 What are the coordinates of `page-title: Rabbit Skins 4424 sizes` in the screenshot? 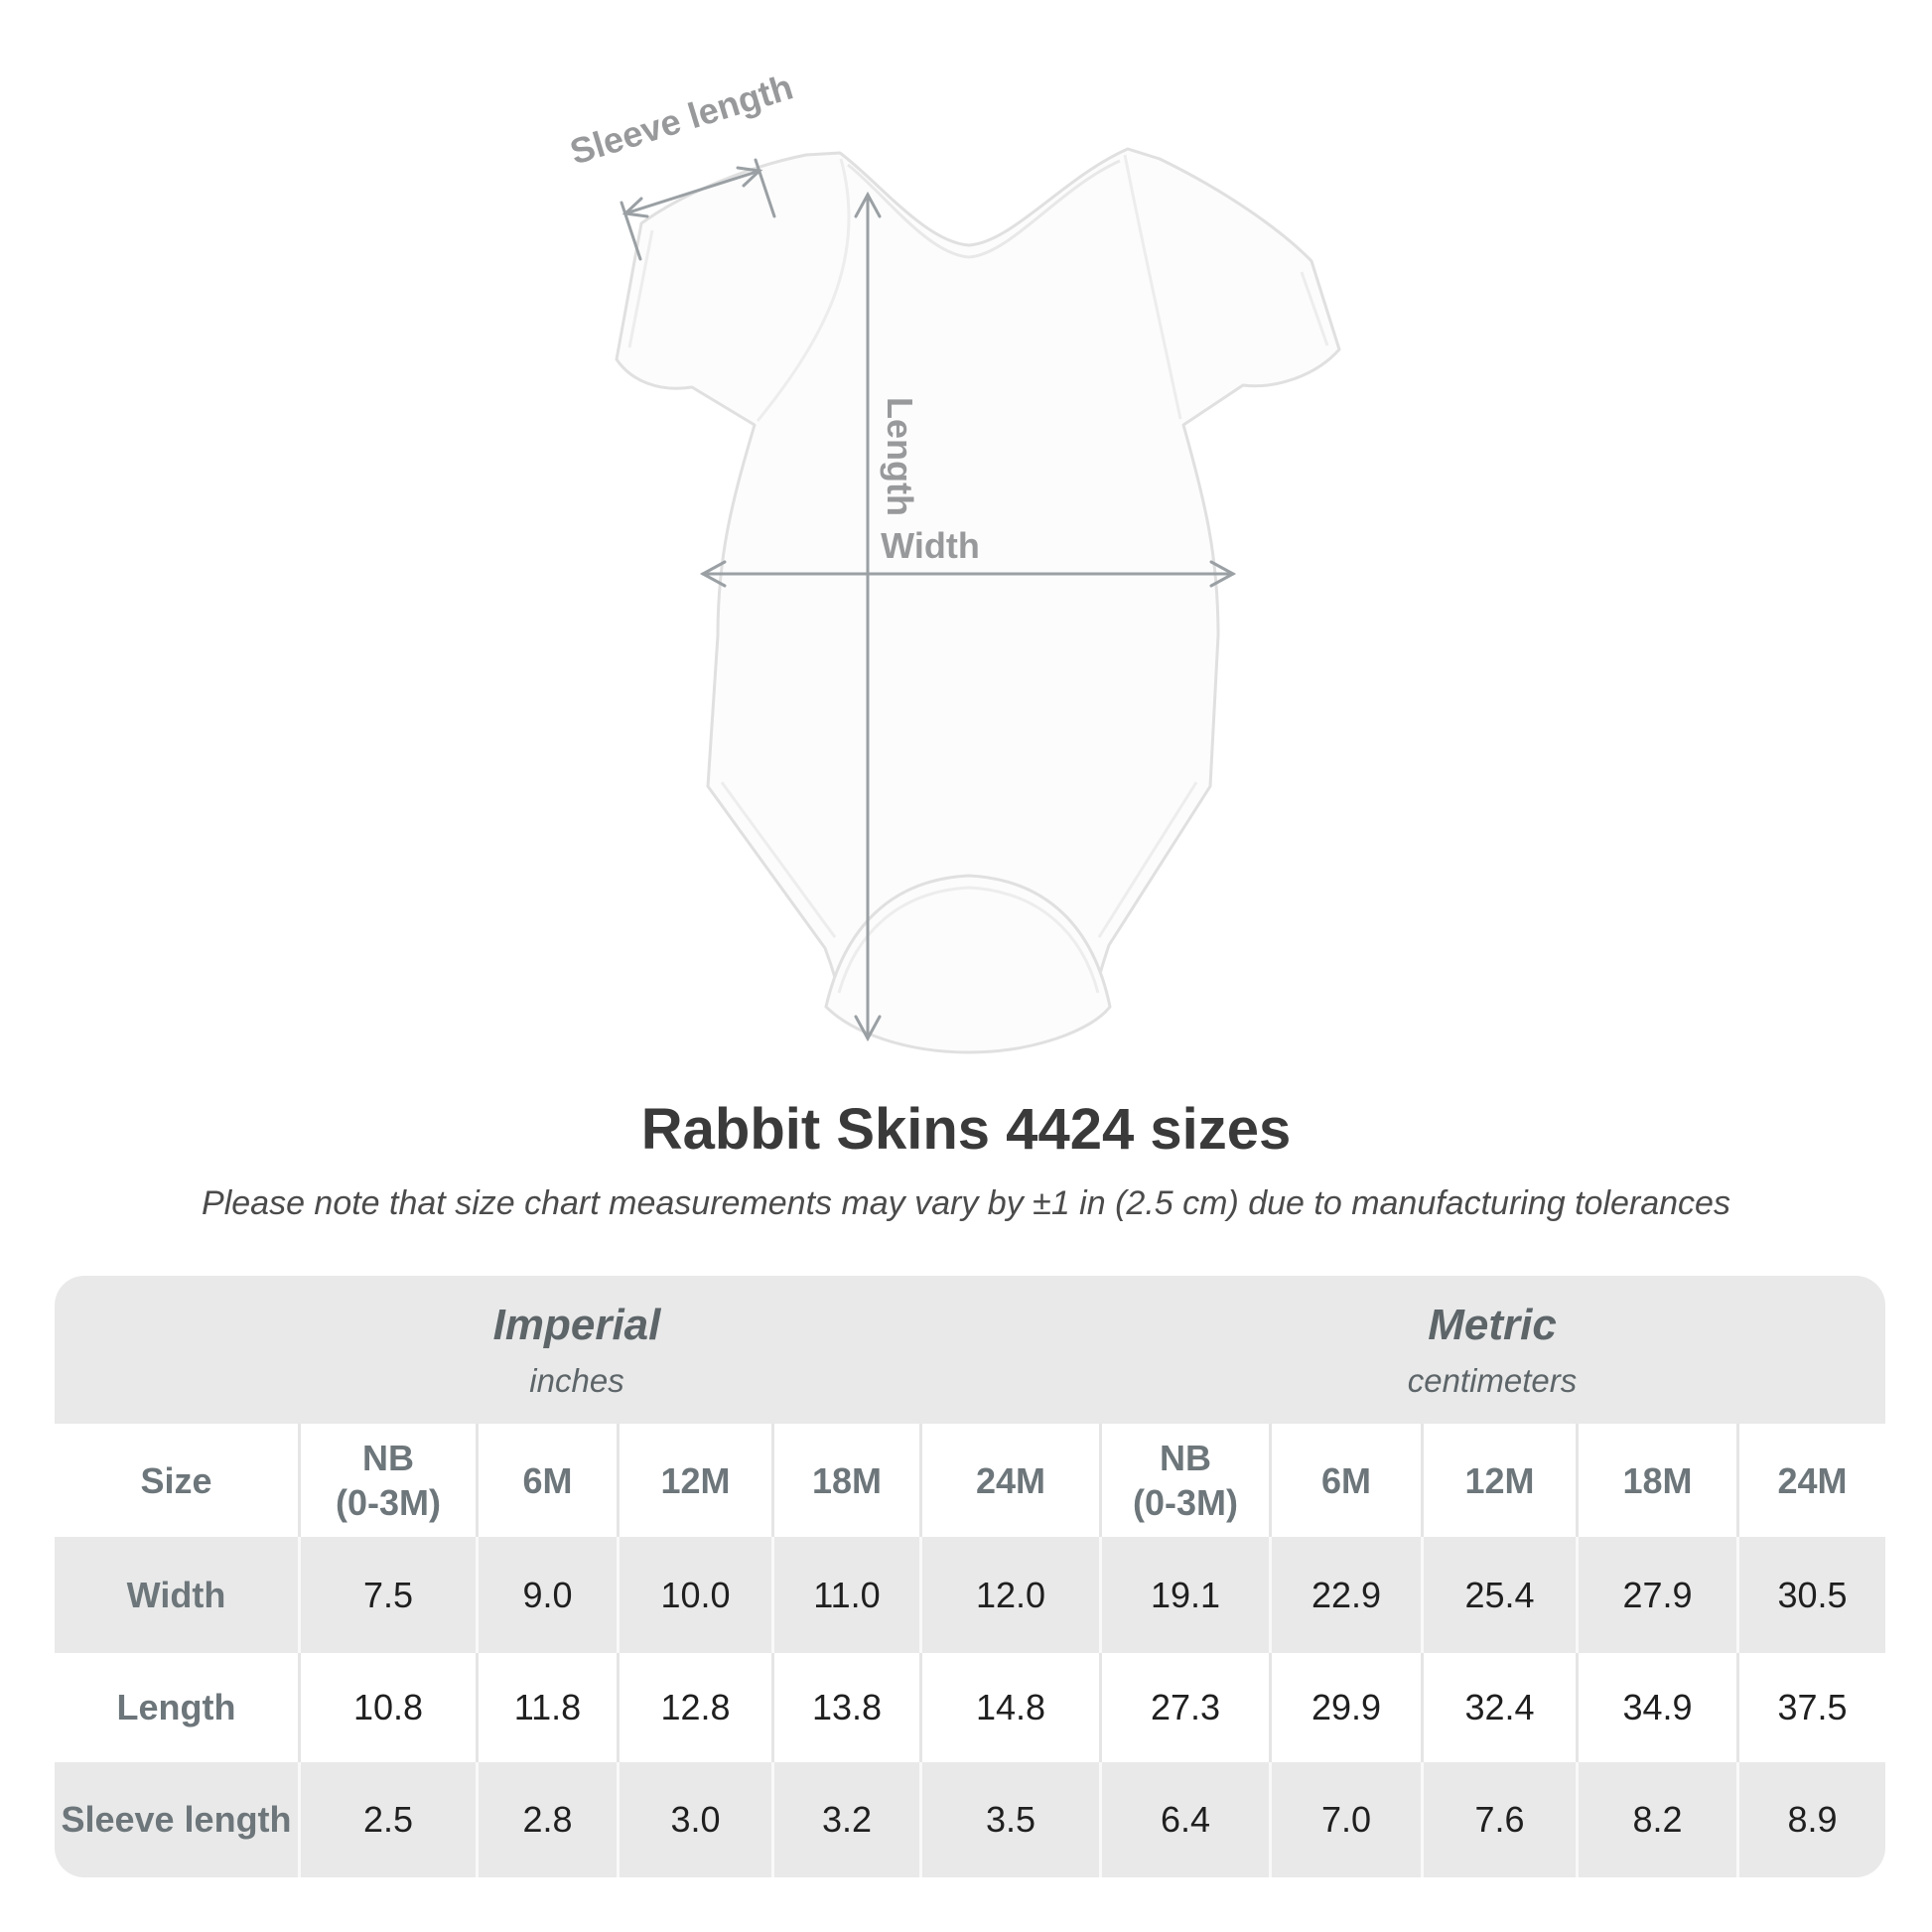 It's located at (966, 1130).